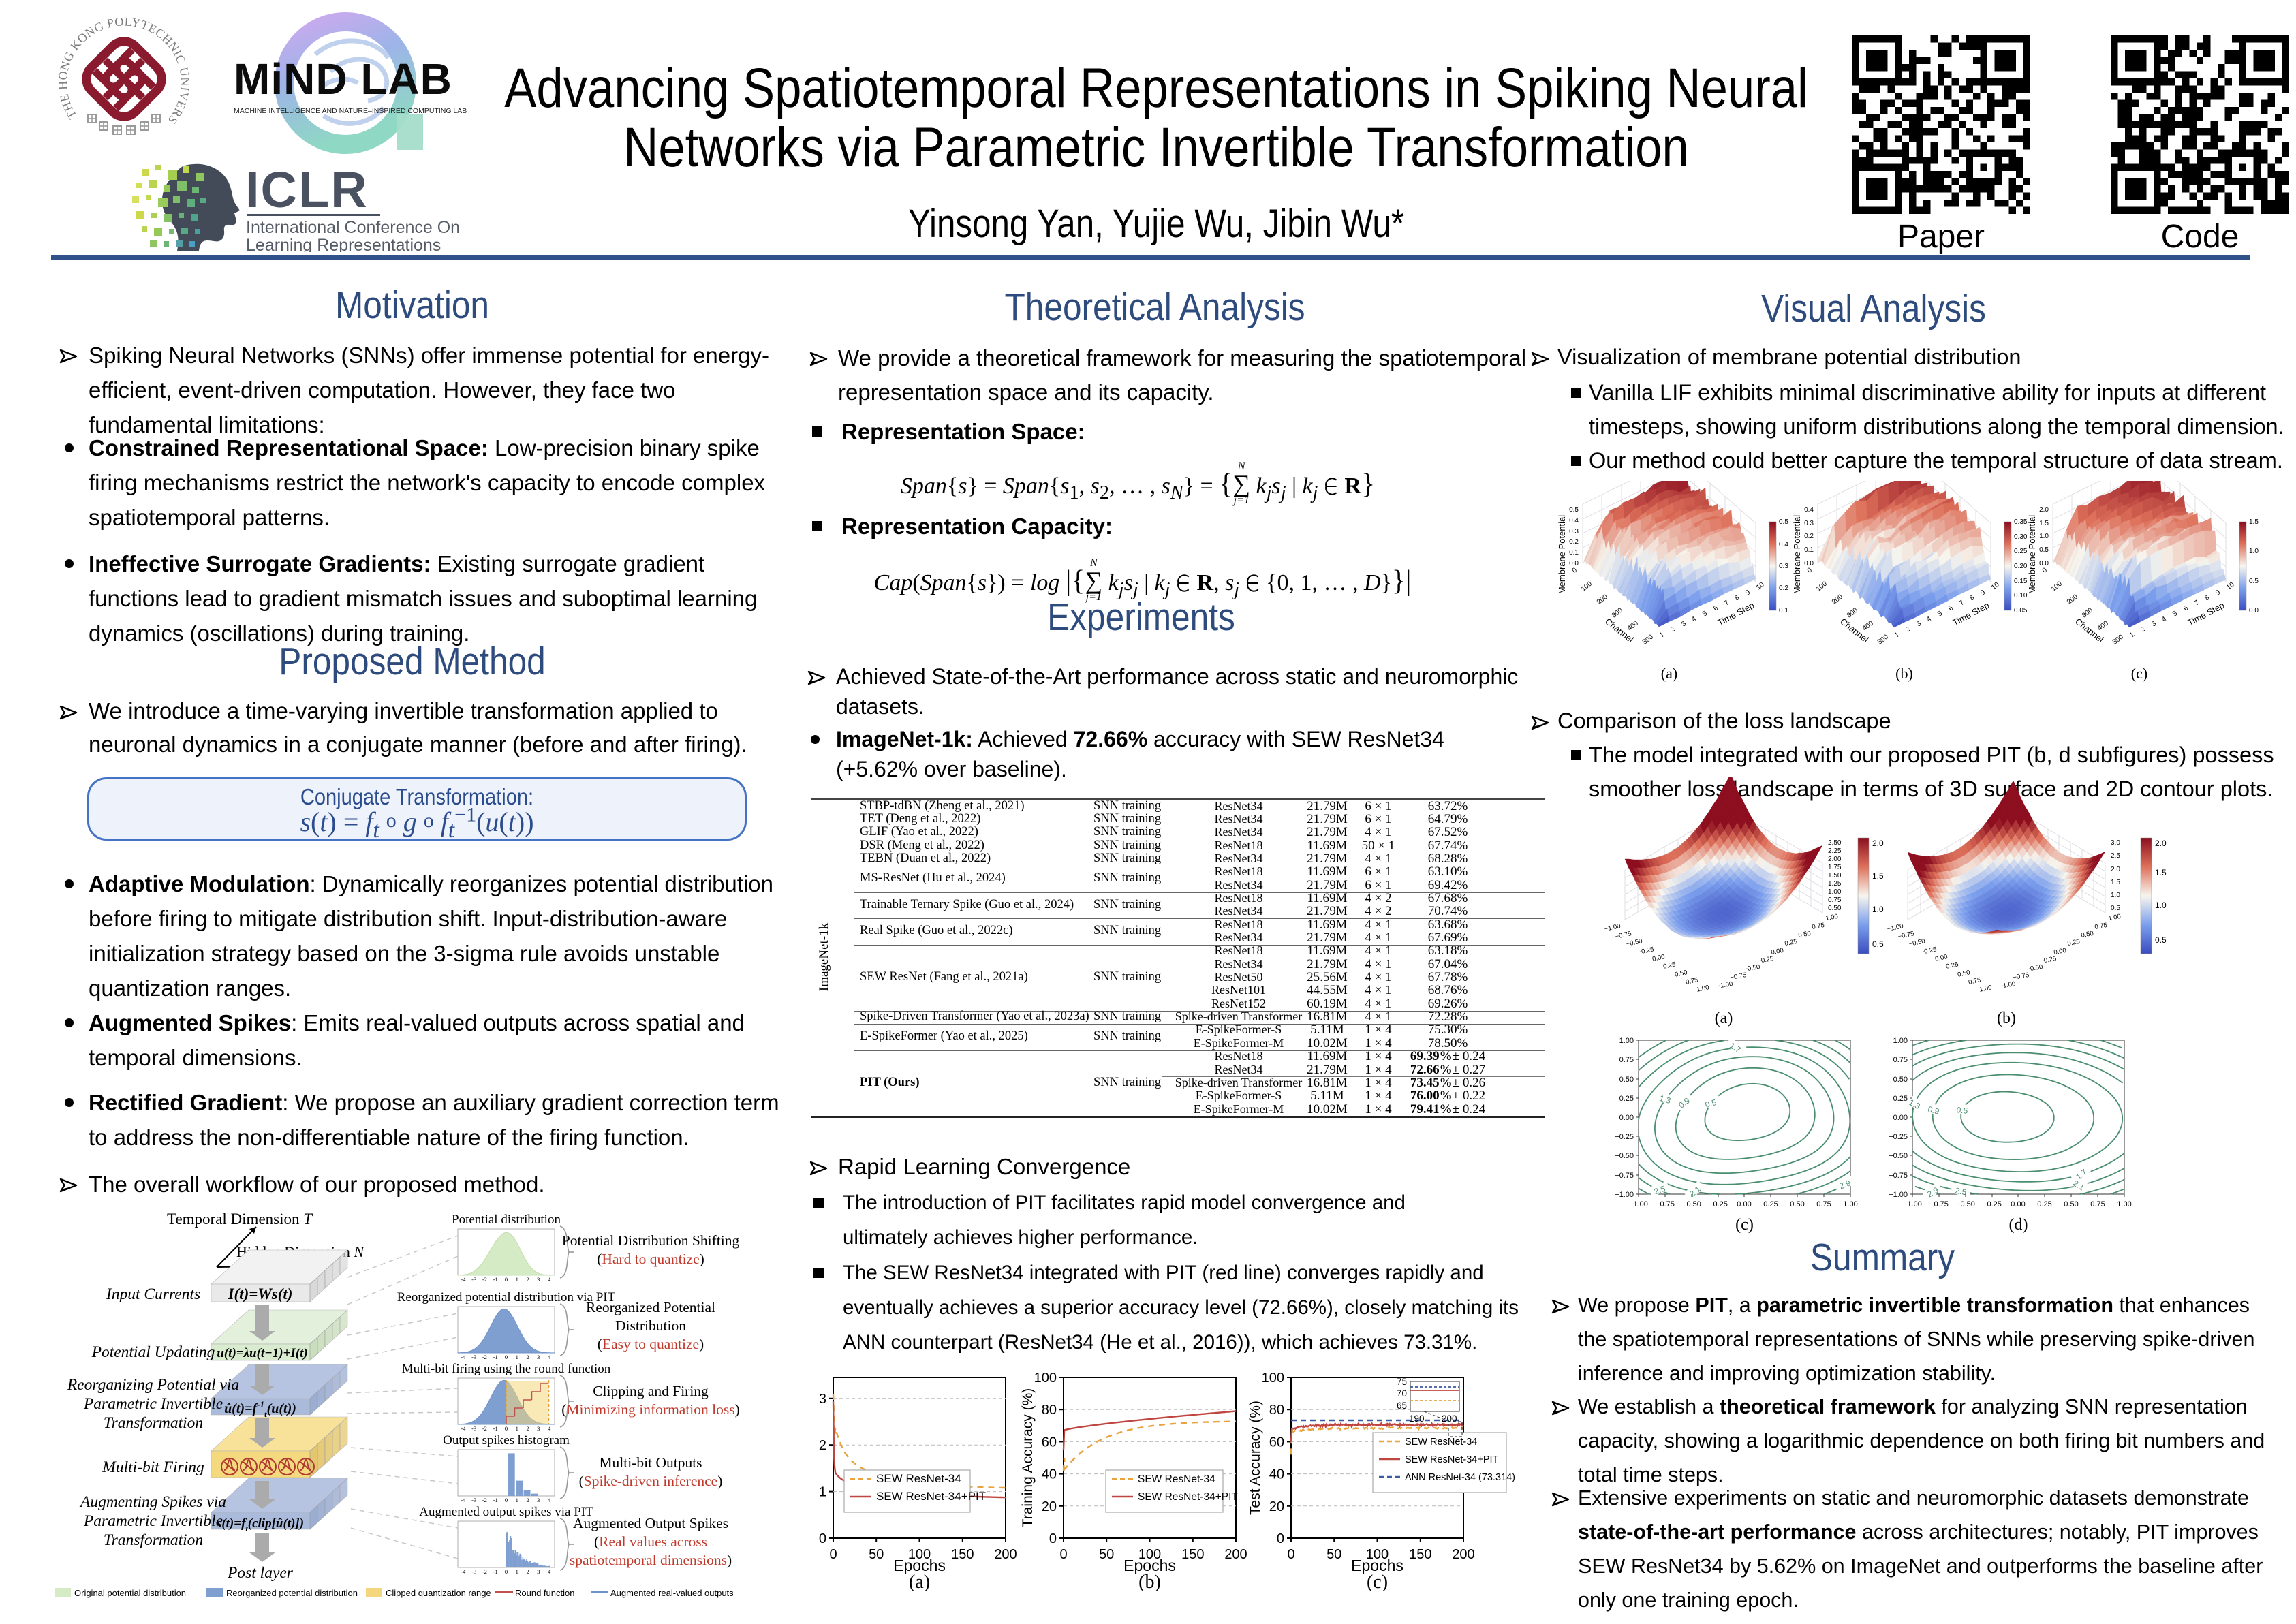 The width and height of the screenshot is (2296, 1624). Describe the element at coordinates (1441, 1442) in the screenshot. I see `svg-text: SEW ResNet-34` at that location.